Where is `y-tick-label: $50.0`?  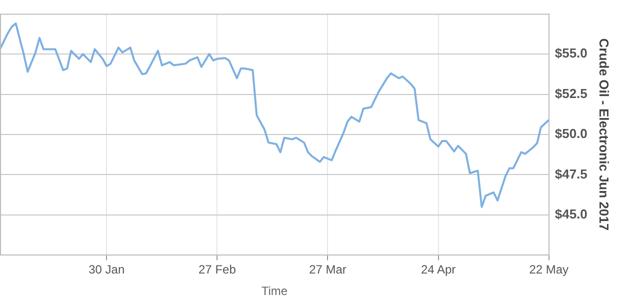
y-tick-label: $50.0 is located at coordinates (571, 134).